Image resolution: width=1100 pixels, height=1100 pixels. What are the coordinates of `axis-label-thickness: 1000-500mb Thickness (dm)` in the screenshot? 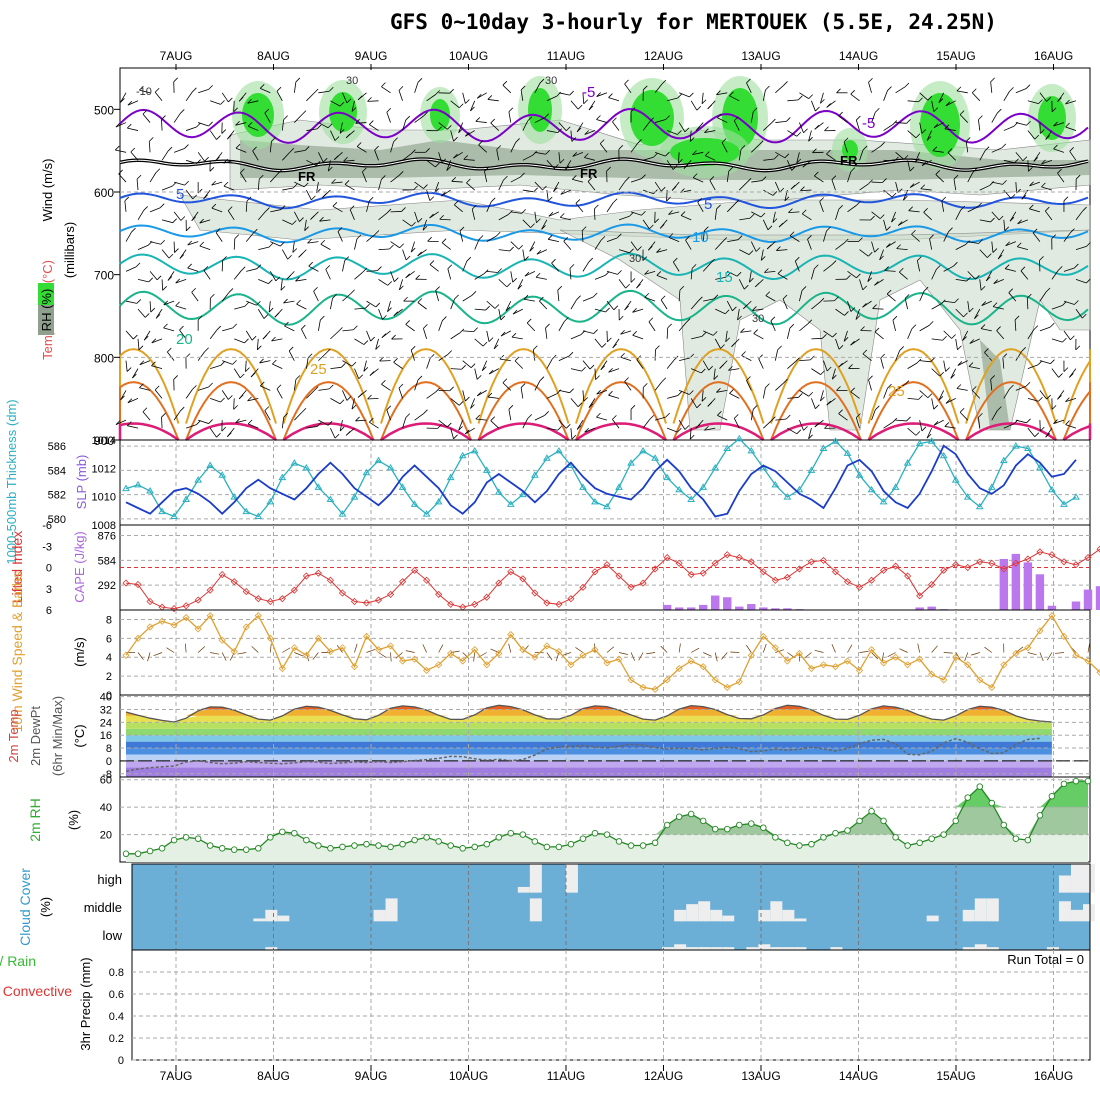 It's located at (11, 481).